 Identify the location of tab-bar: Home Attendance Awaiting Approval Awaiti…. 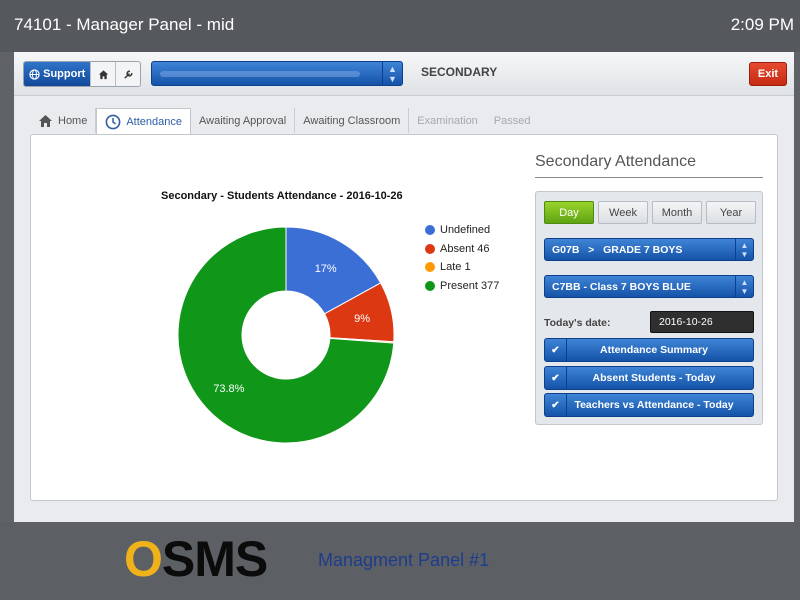
(284, 121).